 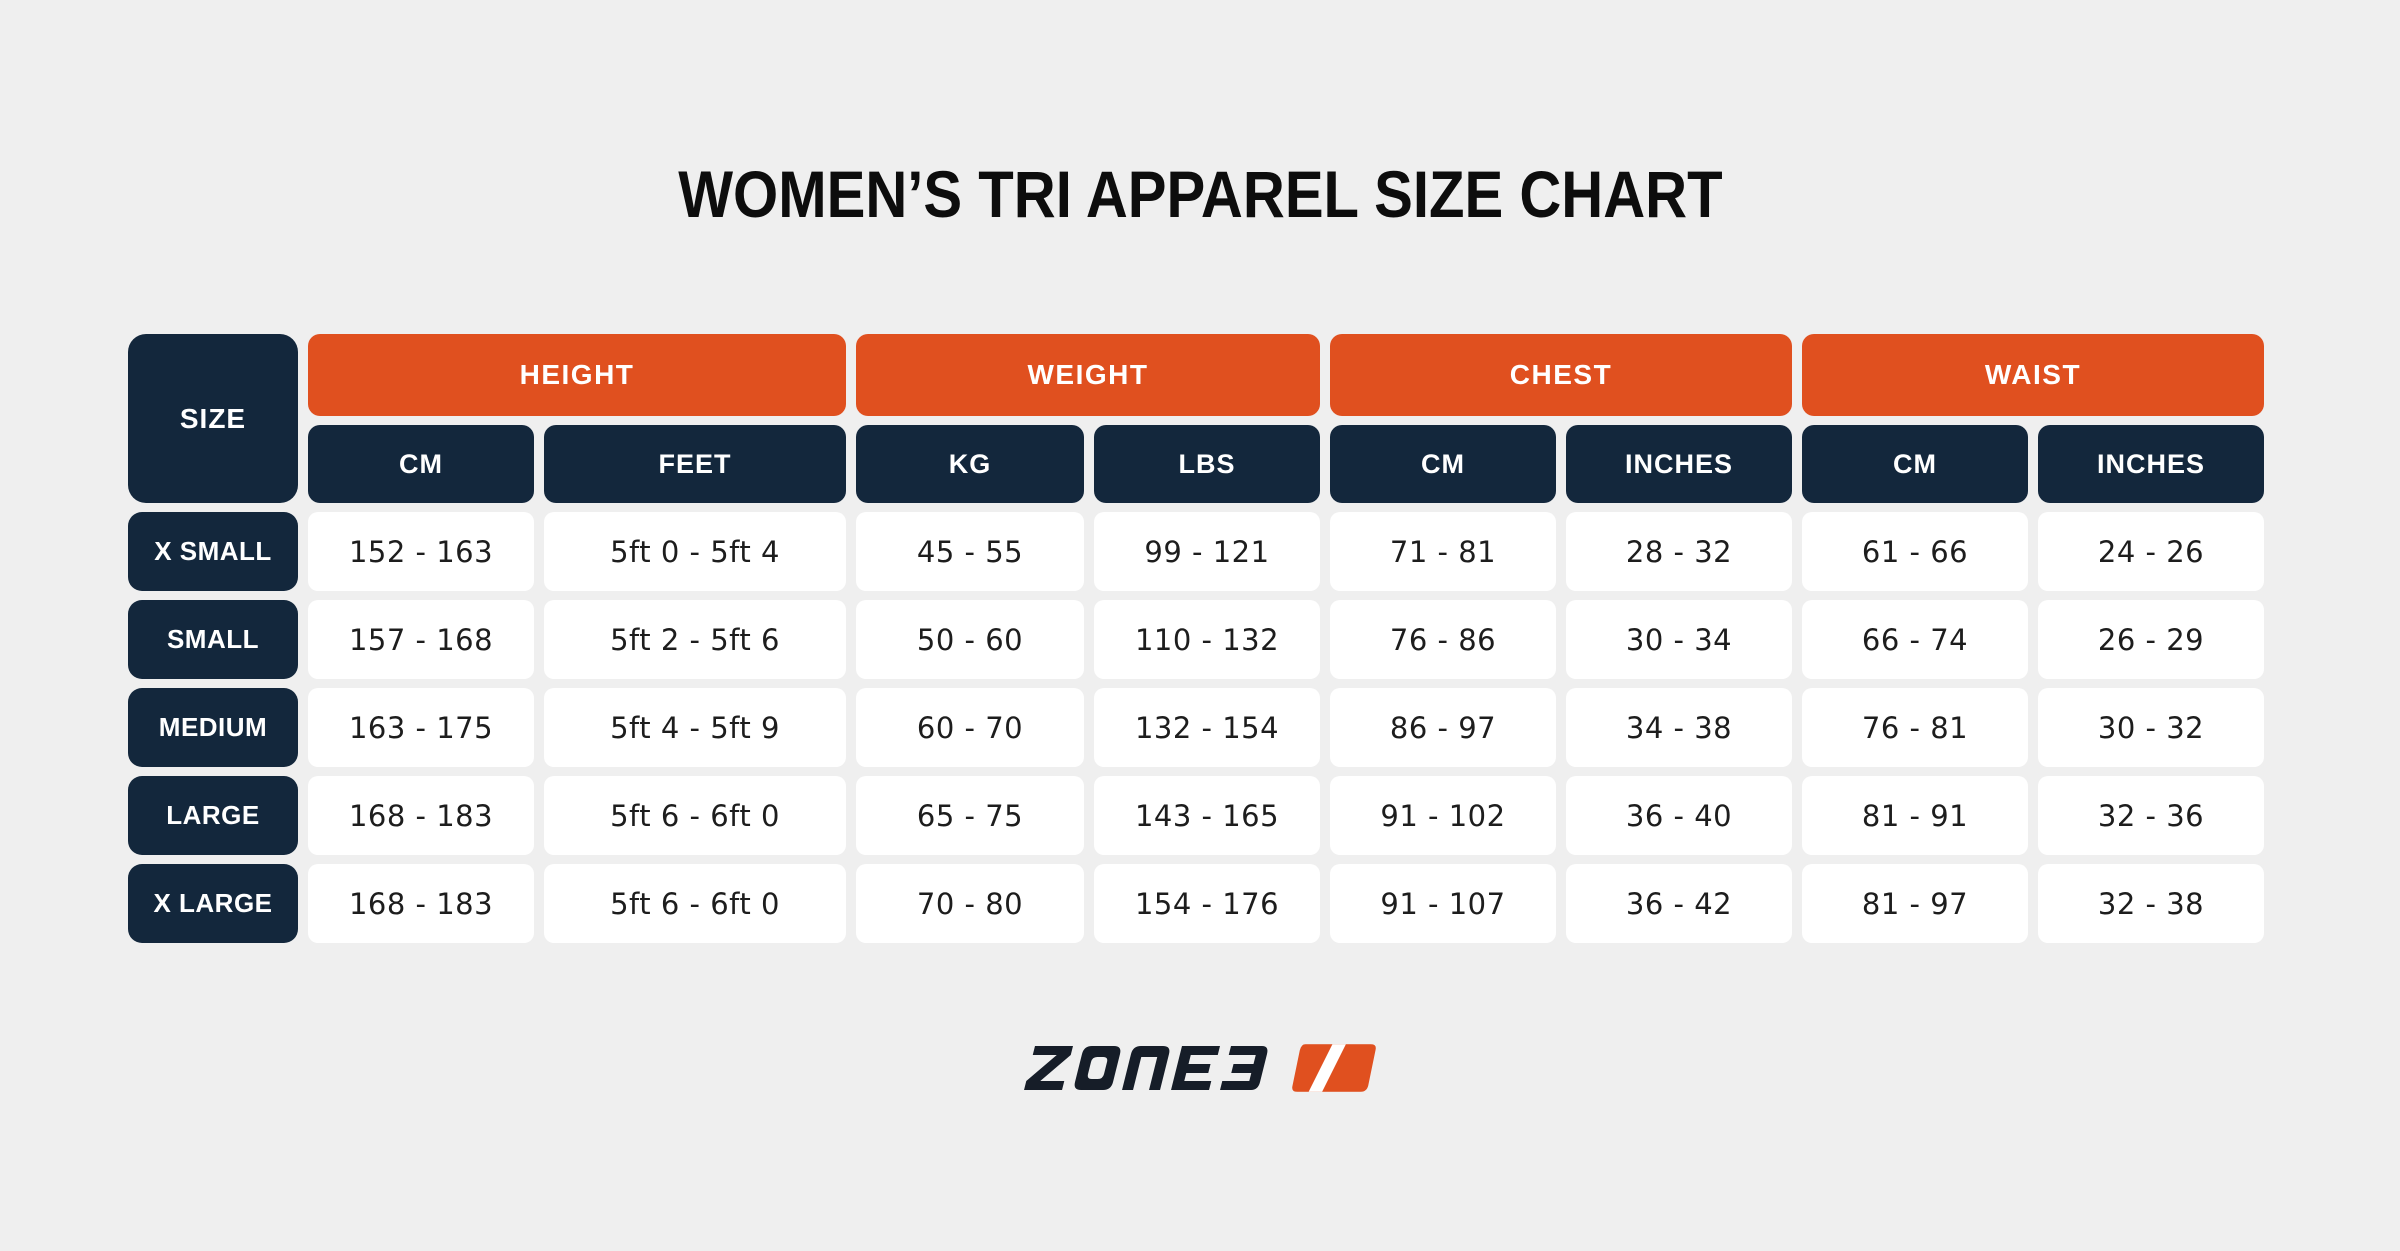 What do you see at coordinates (1207, 464) in the screenshot?
I see `sub-header-weight-lbs: LBS` at bounding box center [1207, 464].